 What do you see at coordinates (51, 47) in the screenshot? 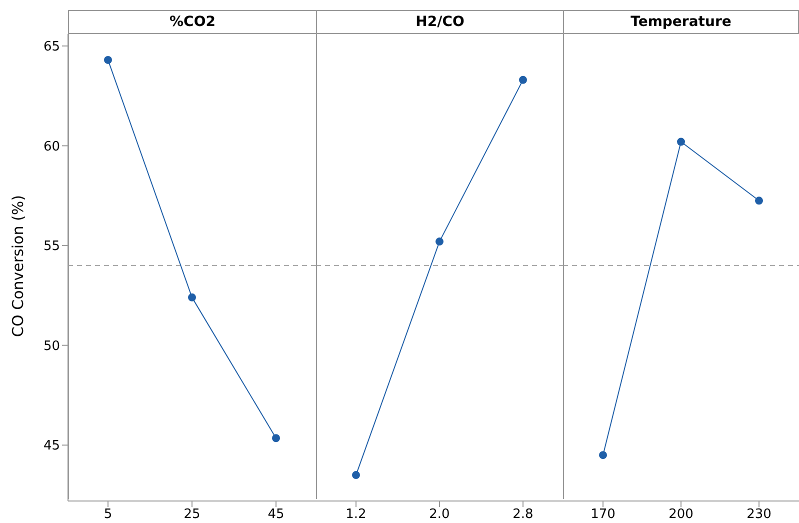
I see `y-tick-label: 65` at bounding box center [51, 47].